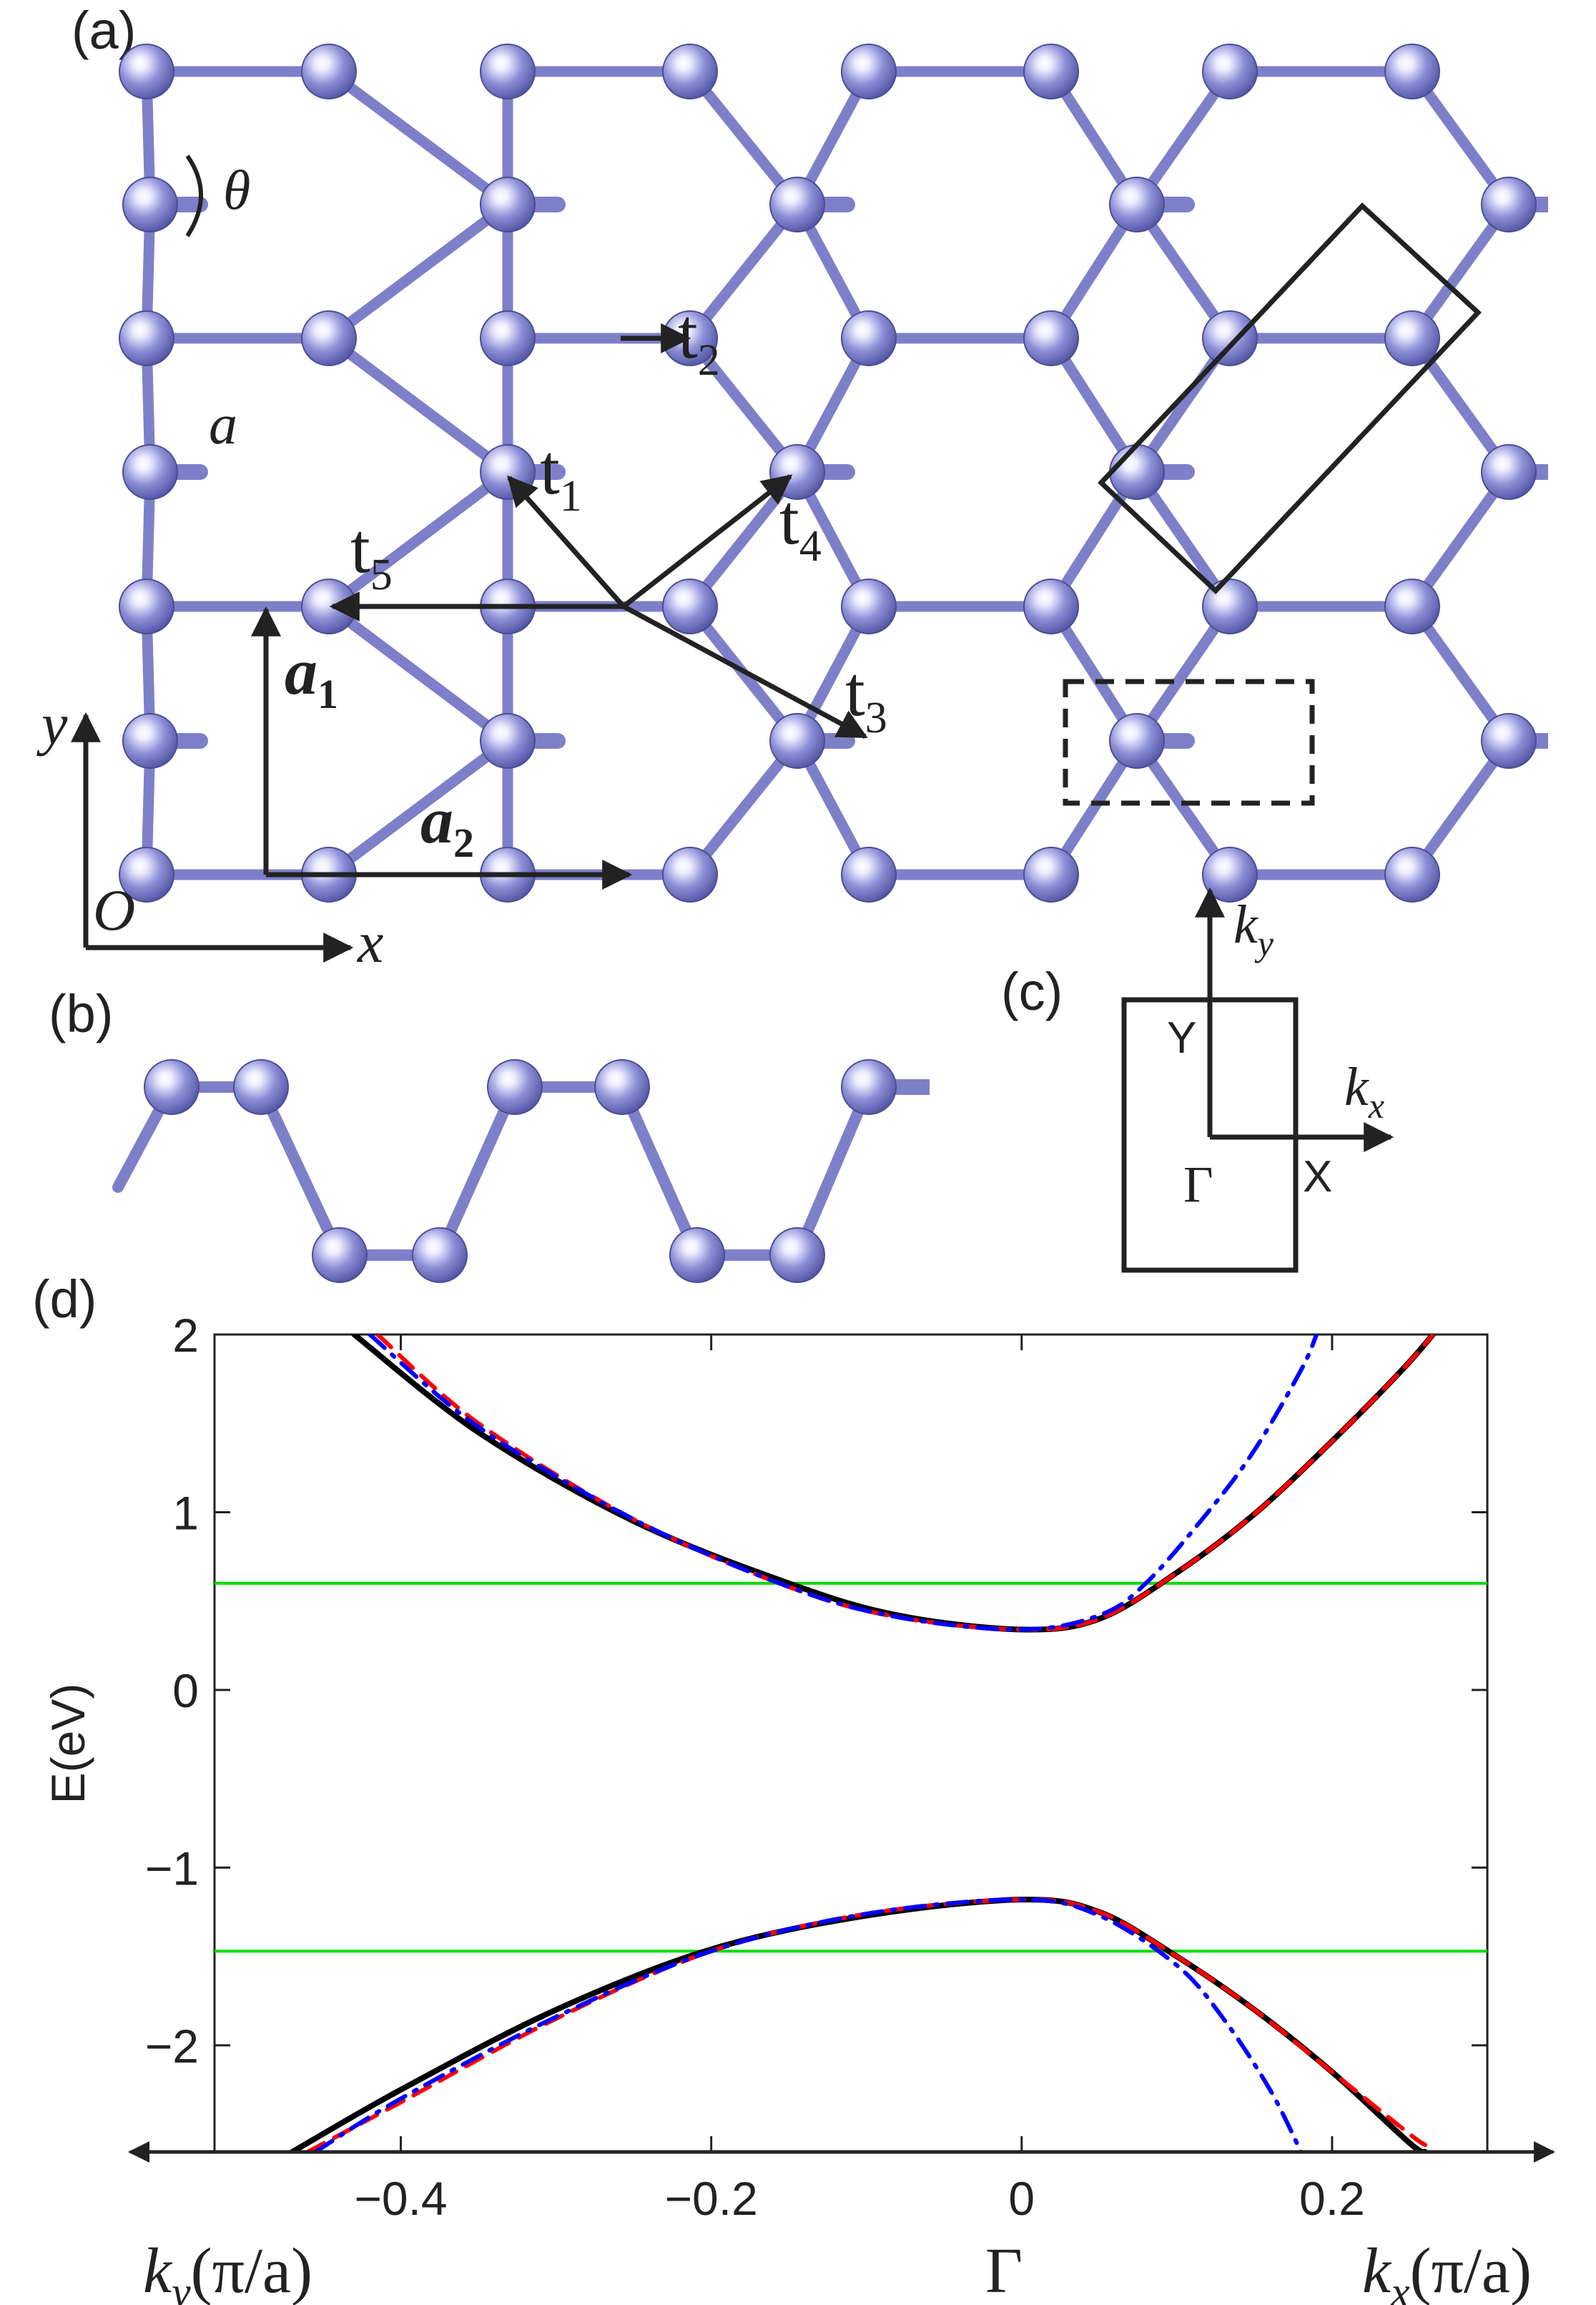 The width and height of the screenshot is (1596, 2305). What do you see at coordinates (64, 1299) in the screenshot?
I see `panel-d-label: (d)` at bounding box center [64, 1299].